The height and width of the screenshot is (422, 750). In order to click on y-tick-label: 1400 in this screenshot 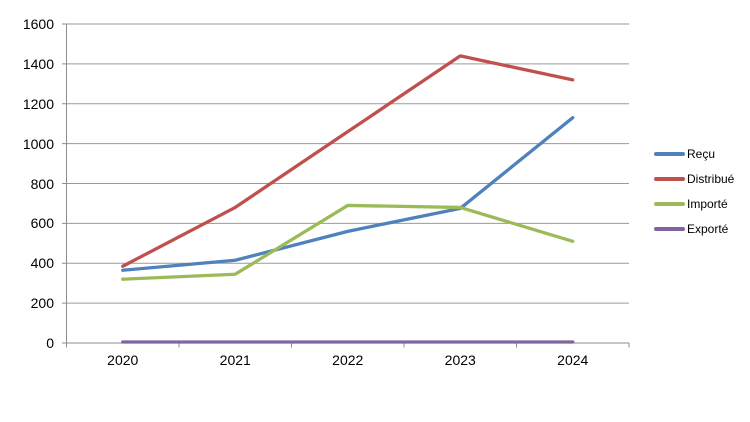, I will do `click(38, 63)`.